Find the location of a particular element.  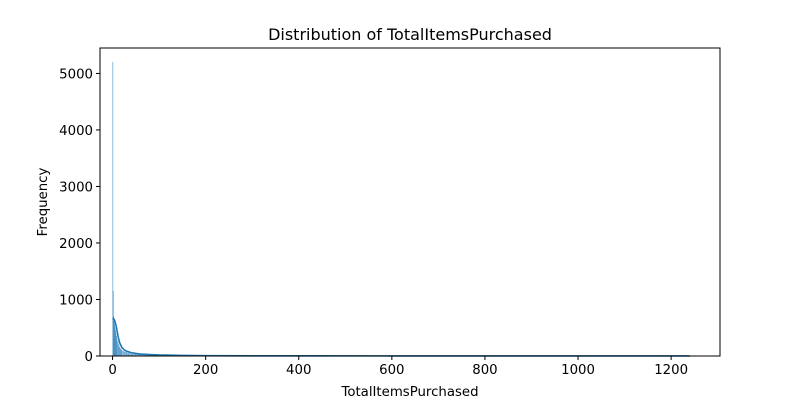

y-axis-ticks: 0 1000 2000 3000 4000 5000 is located at coordinates (79, 216).